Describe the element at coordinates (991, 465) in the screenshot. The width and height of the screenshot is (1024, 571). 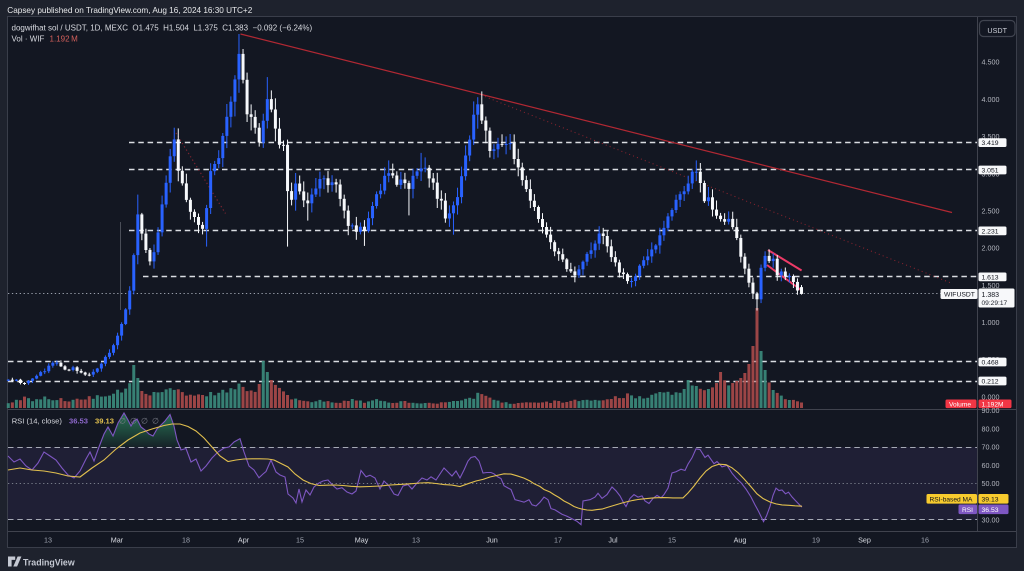
I see `svg-text: 60.00` at that location.